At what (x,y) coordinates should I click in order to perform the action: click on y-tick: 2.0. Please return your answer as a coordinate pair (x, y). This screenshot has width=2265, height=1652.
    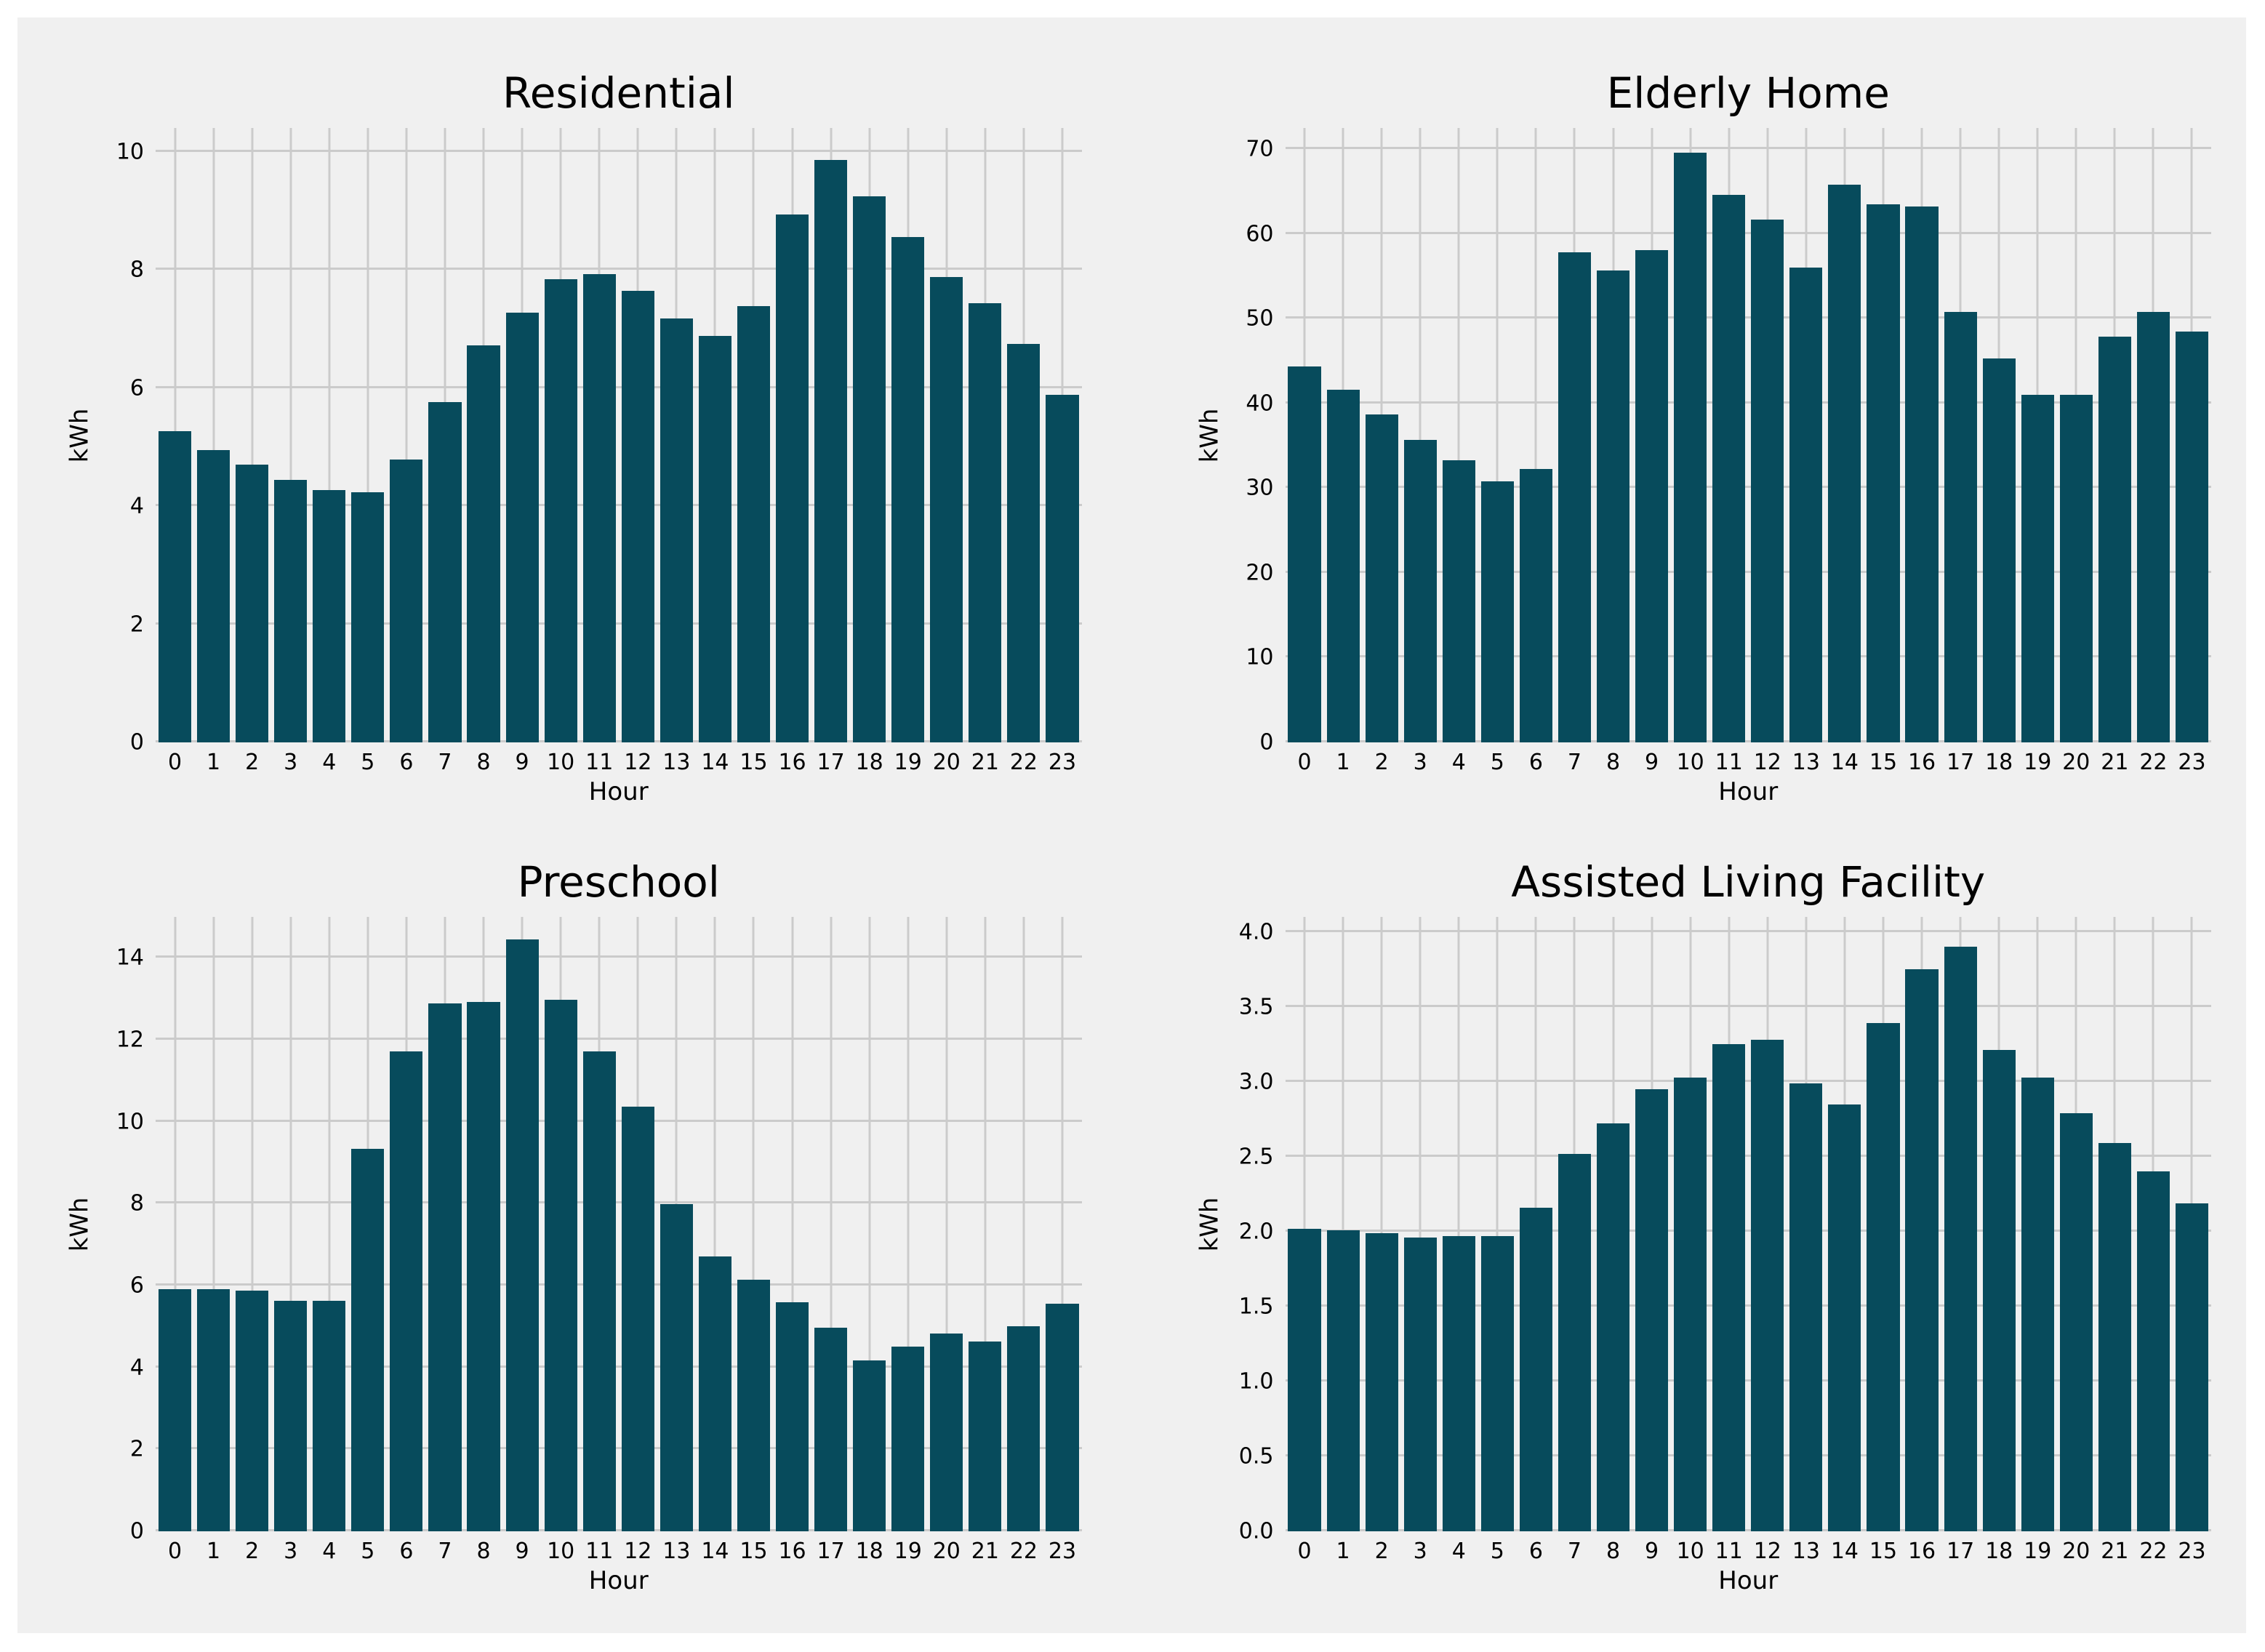
    Looking at the image, I should click on (1256, 1232).